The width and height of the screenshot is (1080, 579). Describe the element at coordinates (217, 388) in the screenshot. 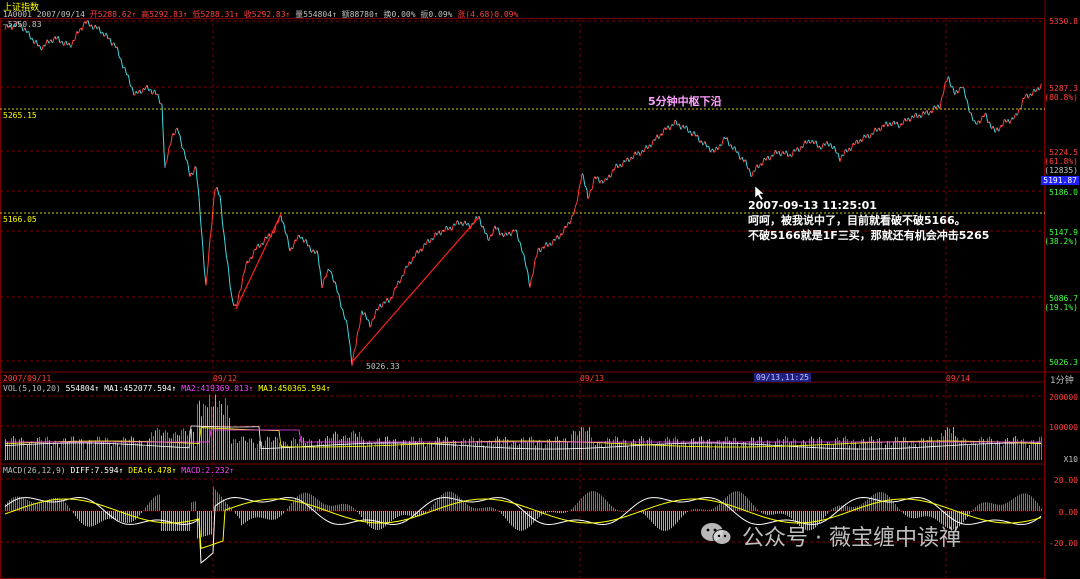

I see `vol-ma2: MA2:419369.813↑` at that location.